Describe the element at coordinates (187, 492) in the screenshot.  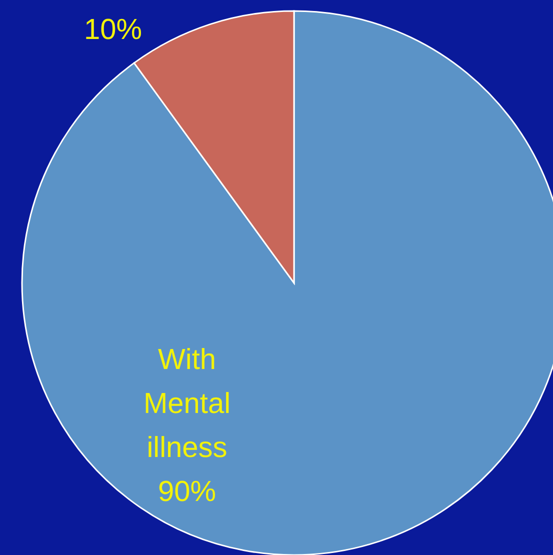
I see `data-label: 90%` at that location.